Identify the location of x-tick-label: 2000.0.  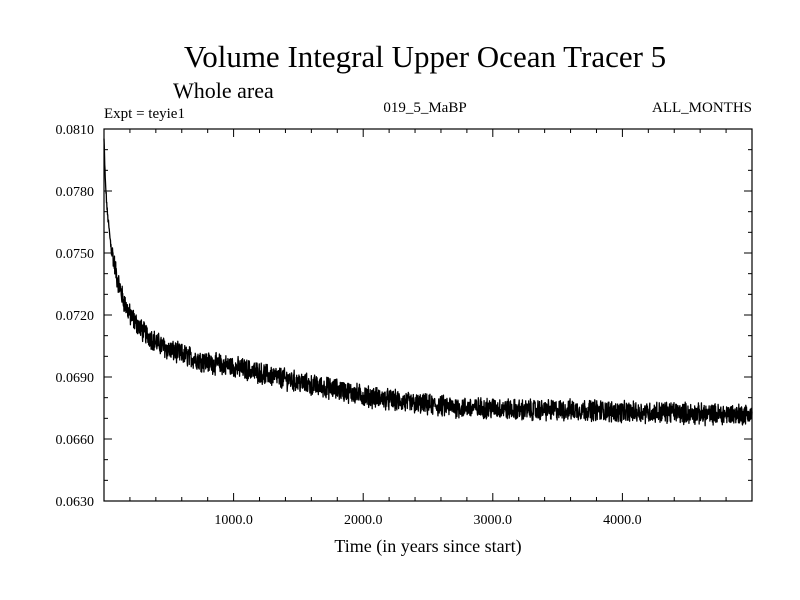
(363, 520).